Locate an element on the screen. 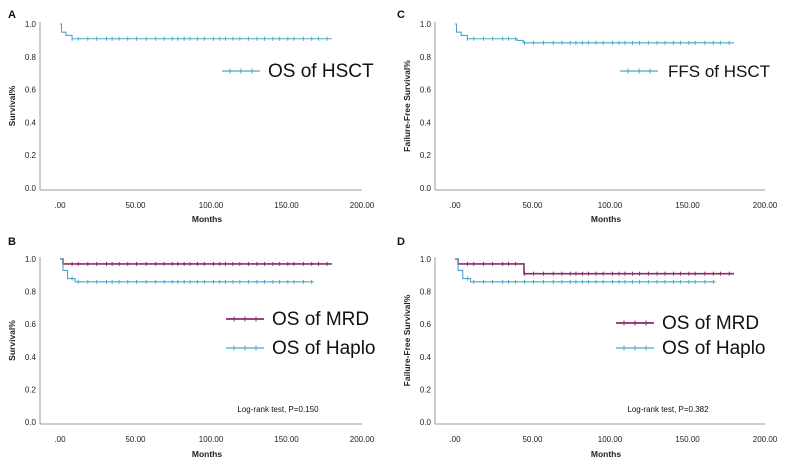 The height and width of the screenshot is (464, 791). legend-item: OS of HSCT is located at coordinates (298, 71).